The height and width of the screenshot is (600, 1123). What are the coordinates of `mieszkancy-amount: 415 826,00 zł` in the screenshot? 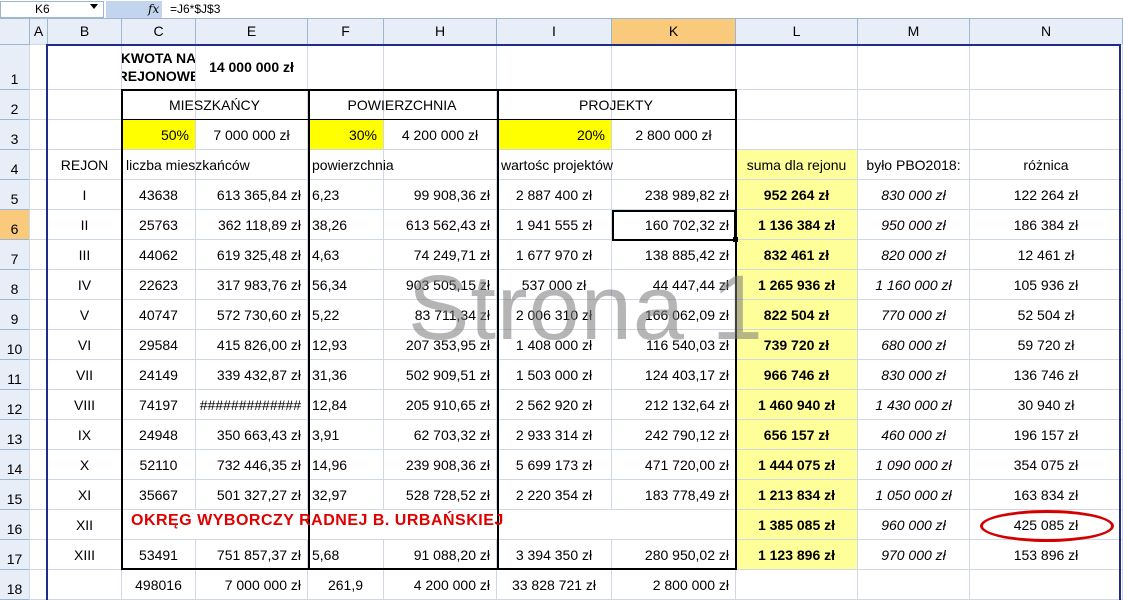 It's located at (258, 344).